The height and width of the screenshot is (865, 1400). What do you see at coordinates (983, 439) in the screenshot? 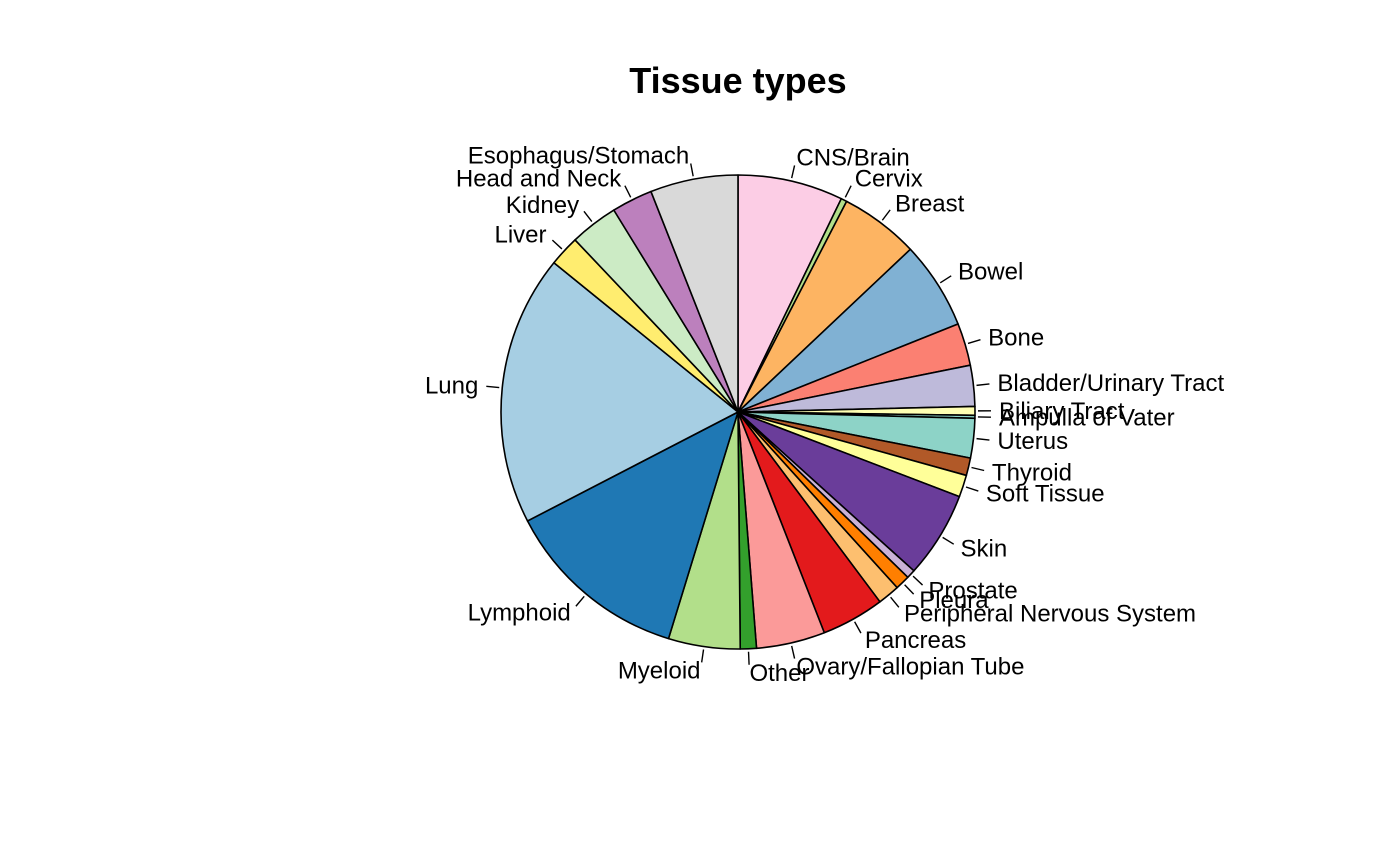
I see `label-tick-uterus` at bounding box center [983, 439].